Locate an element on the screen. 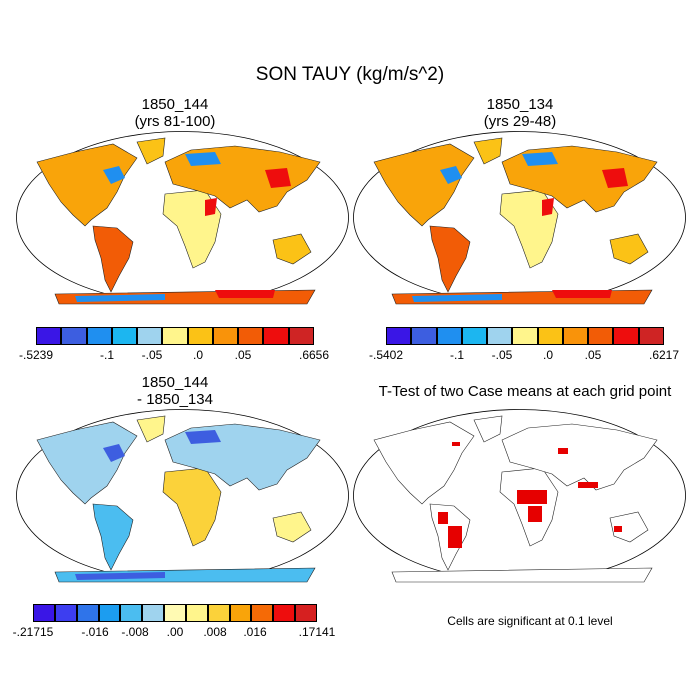 This screenshot has height=700, width=700. colorbar-tick-label: .008 is located at coordinates (215, 632).